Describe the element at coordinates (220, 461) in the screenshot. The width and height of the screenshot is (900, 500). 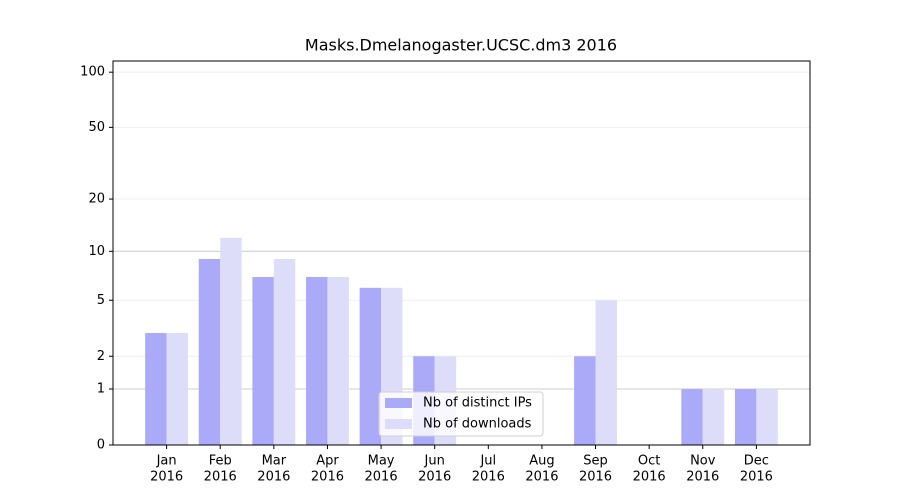
I see `x-tick-label: Feb` at that location.